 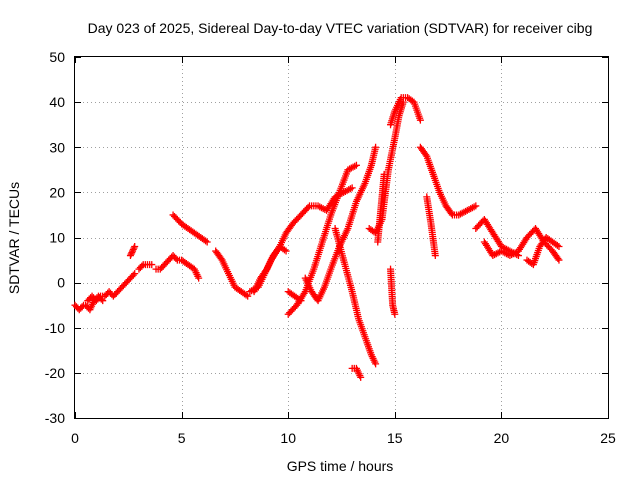 What do you see at coordinates (608, 438) in the screenshot?
I see `x-tick-label: 25` at bounding box center [608, 438].